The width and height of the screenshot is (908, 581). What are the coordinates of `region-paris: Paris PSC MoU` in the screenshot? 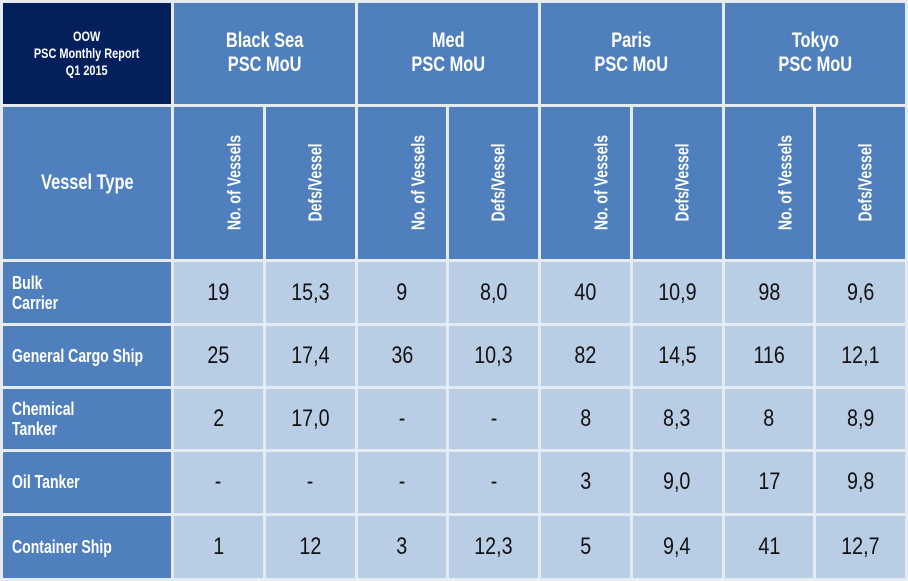 It's located at (631, 53).